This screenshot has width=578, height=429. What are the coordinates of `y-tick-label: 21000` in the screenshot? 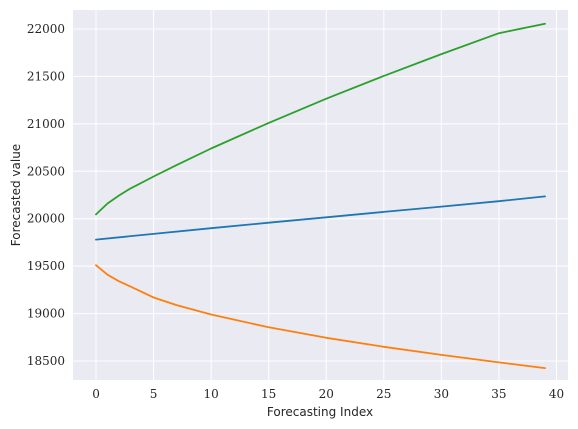 It's located at (46, 124).